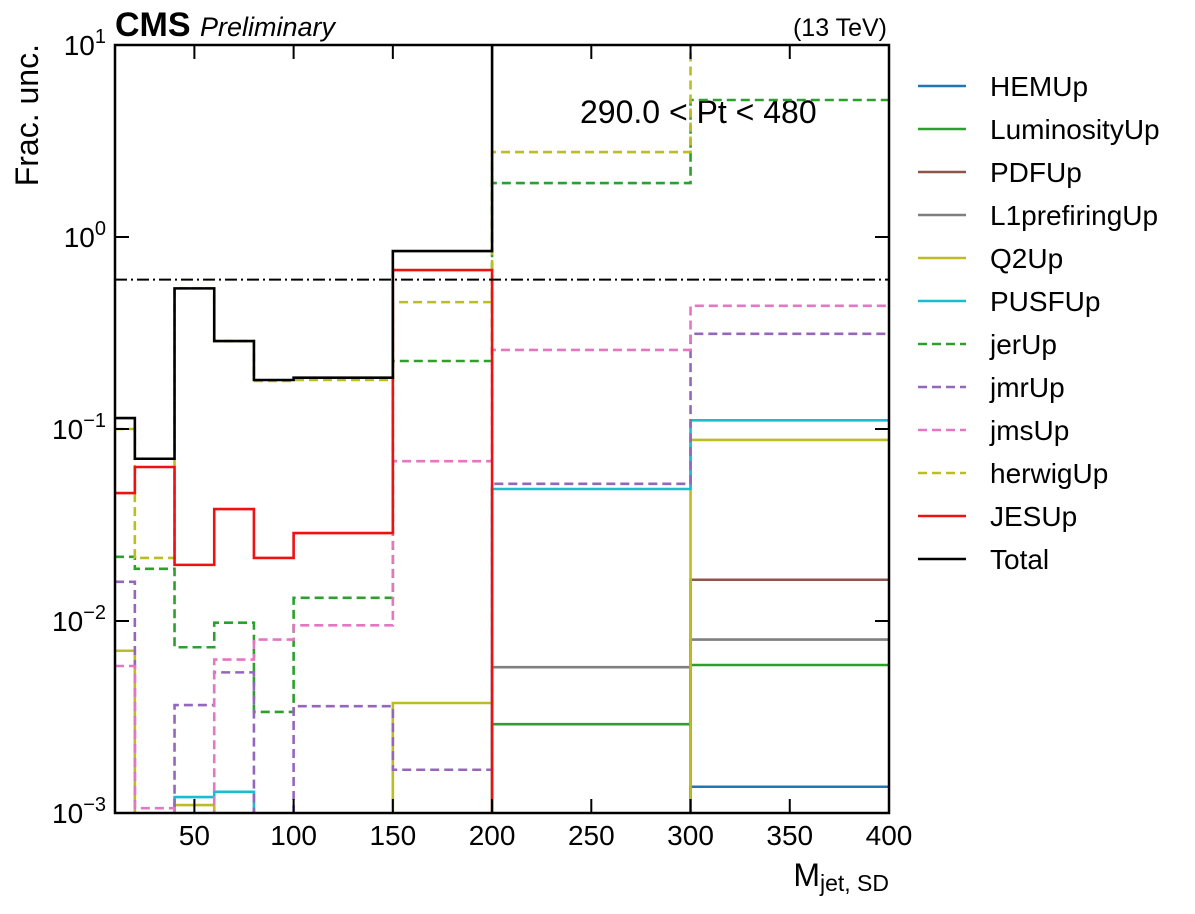  Describe the element at coordinates (1026, 258) in the screenshot. I see `legend-label: Q2Up` at that location.